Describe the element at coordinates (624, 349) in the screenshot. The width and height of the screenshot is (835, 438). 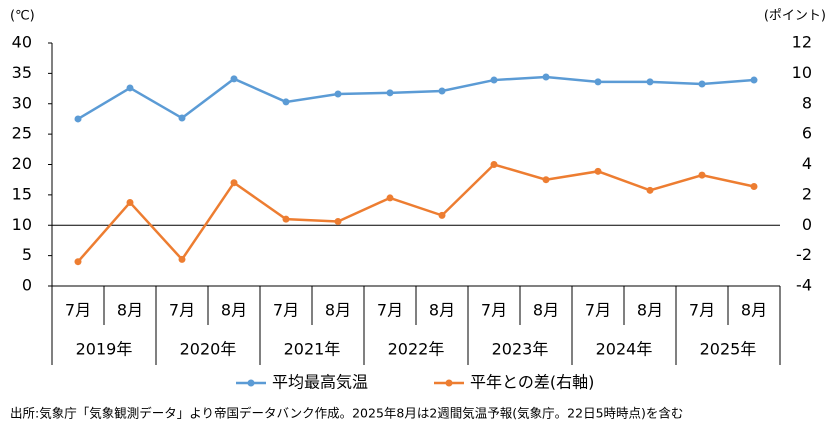
I see `year-label: 2024年` at that location.